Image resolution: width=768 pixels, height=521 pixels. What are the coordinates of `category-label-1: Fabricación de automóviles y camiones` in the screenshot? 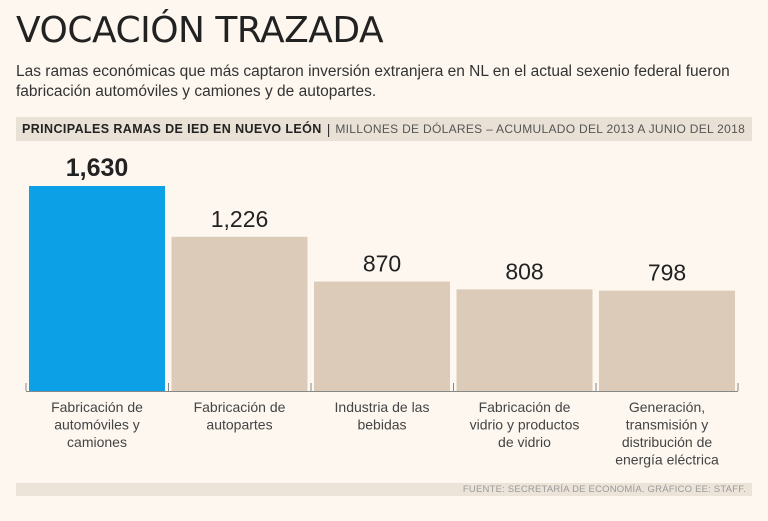 It's located at (97, 424).